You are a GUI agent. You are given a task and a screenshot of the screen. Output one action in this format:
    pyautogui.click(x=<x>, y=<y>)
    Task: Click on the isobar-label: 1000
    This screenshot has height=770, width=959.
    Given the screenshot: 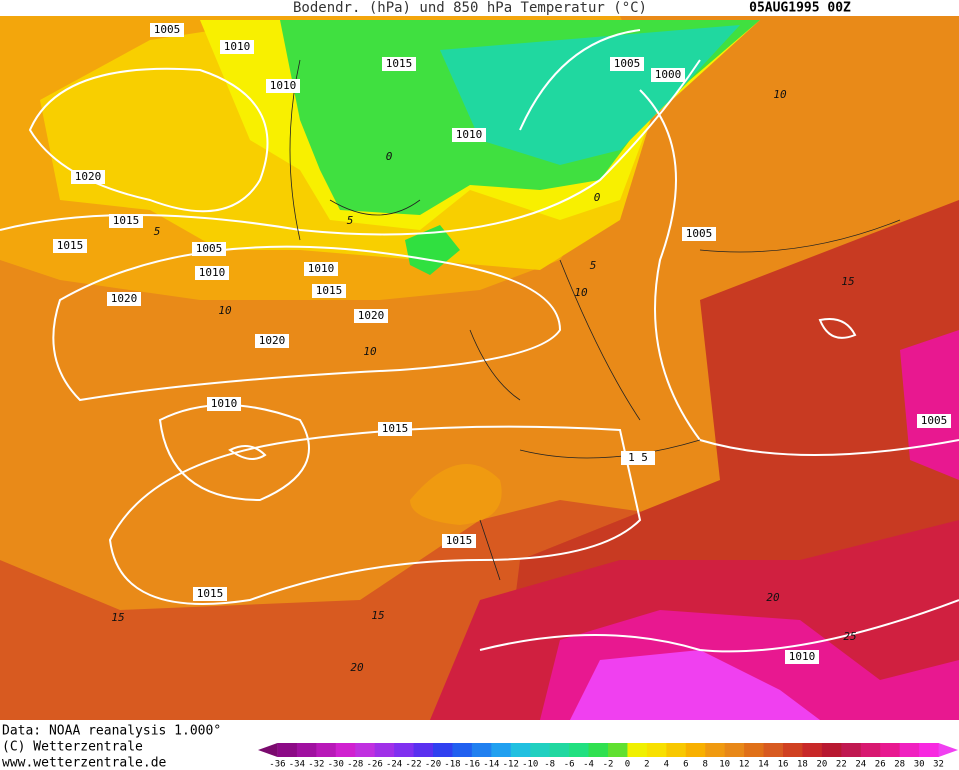 What is the action you would take?
    pyautogui.click(x=668, y=74)
    